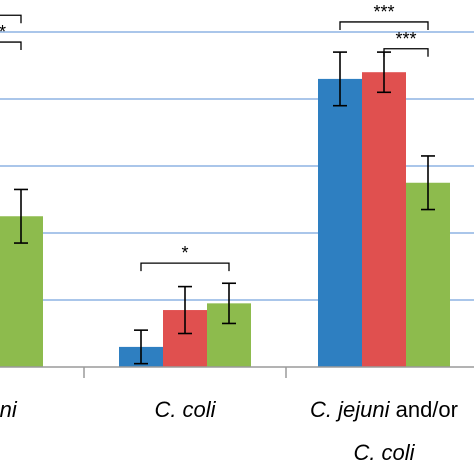 The height and width of the screenshot is (474, 474). What do you see at coordinates (384, 409) in the screenshot?
I see `x-tick-label: C. jejuni and/or` at bounding box center [384, 409].